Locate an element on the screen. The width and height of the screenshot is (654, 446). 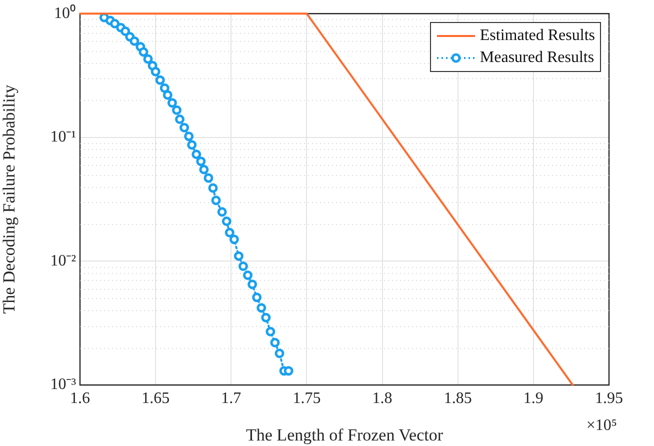
legend-label: Estimated Results is located at coordinates (537, 35).